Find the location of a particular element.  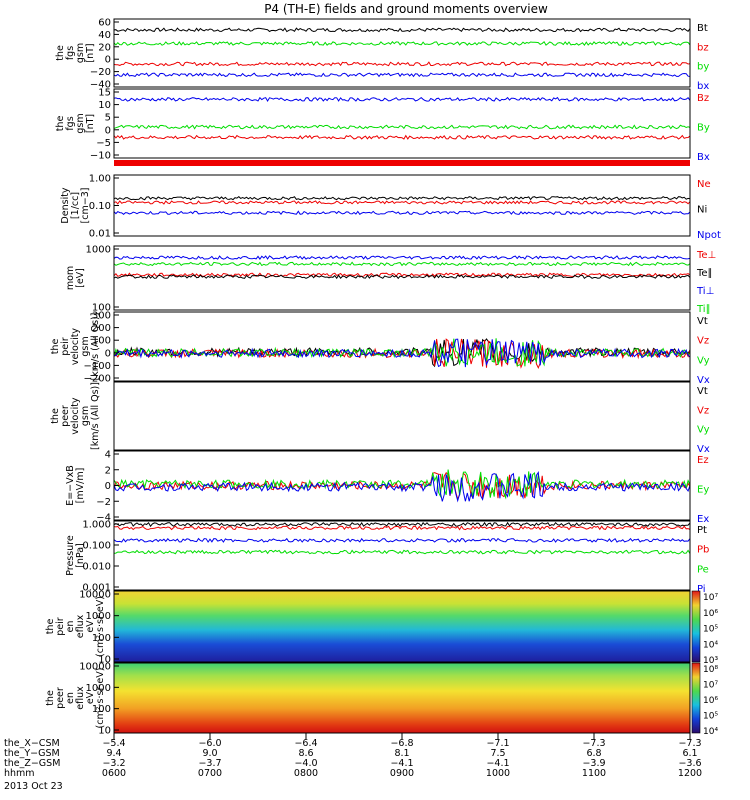

x-tick-label: −6.8 is located at coordinates (401, 743).